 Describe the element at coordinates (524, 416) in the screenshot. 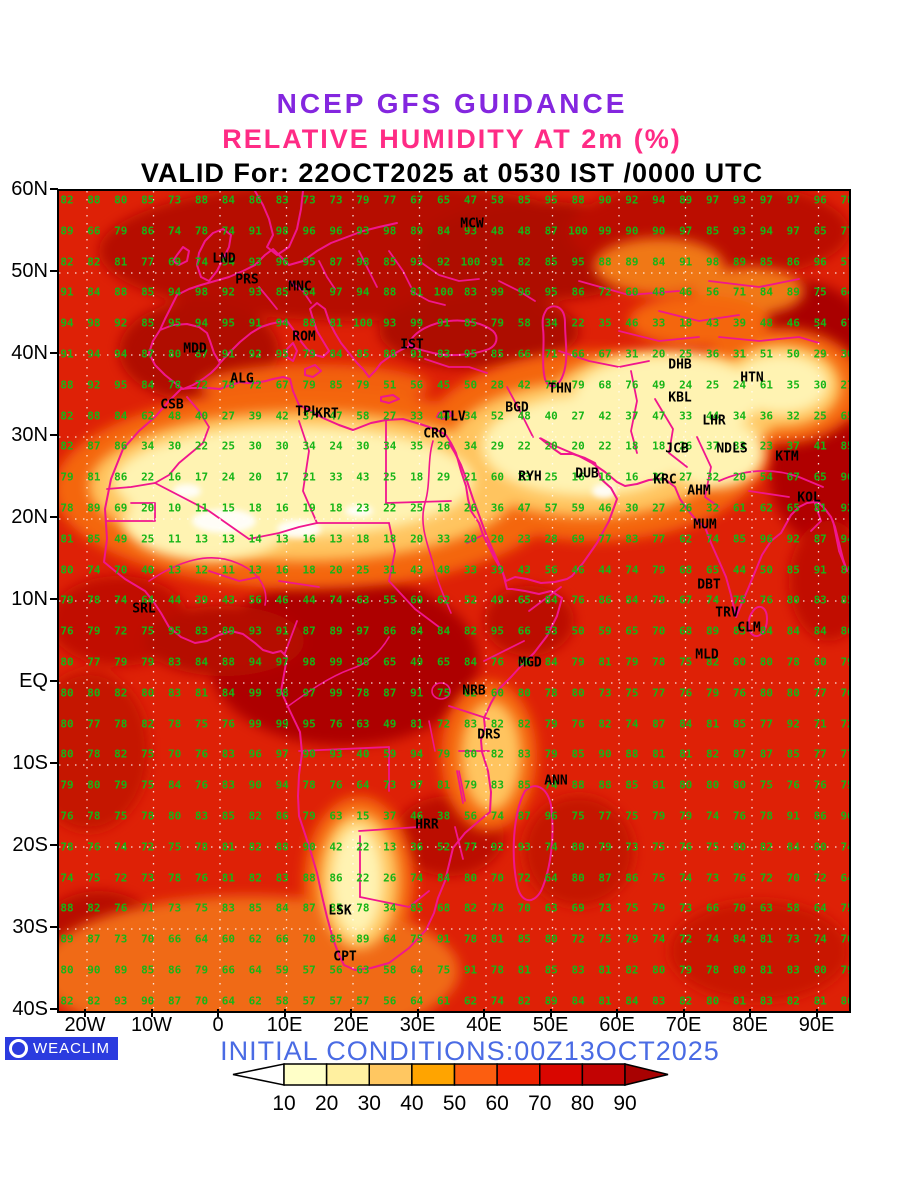

I see `rh-value: 48` at that location.